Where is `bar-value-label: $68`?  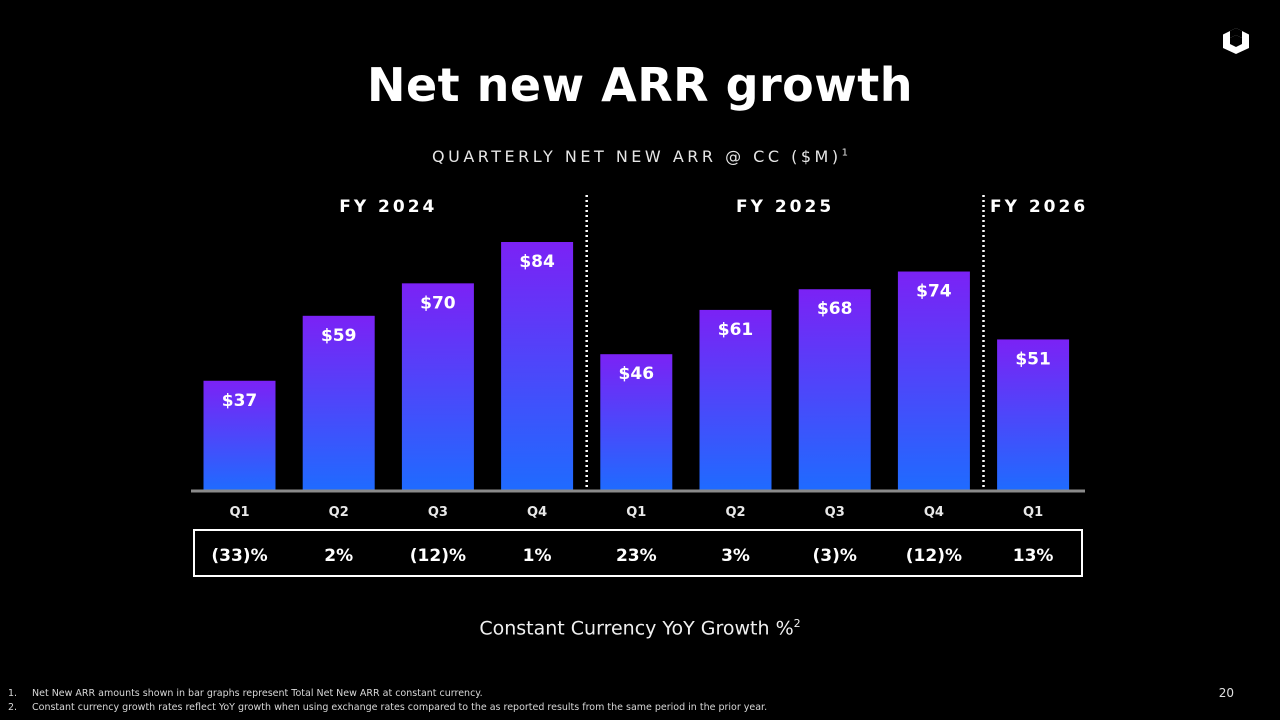
bar-value-label: $68 is located at coordinates (835, 309).